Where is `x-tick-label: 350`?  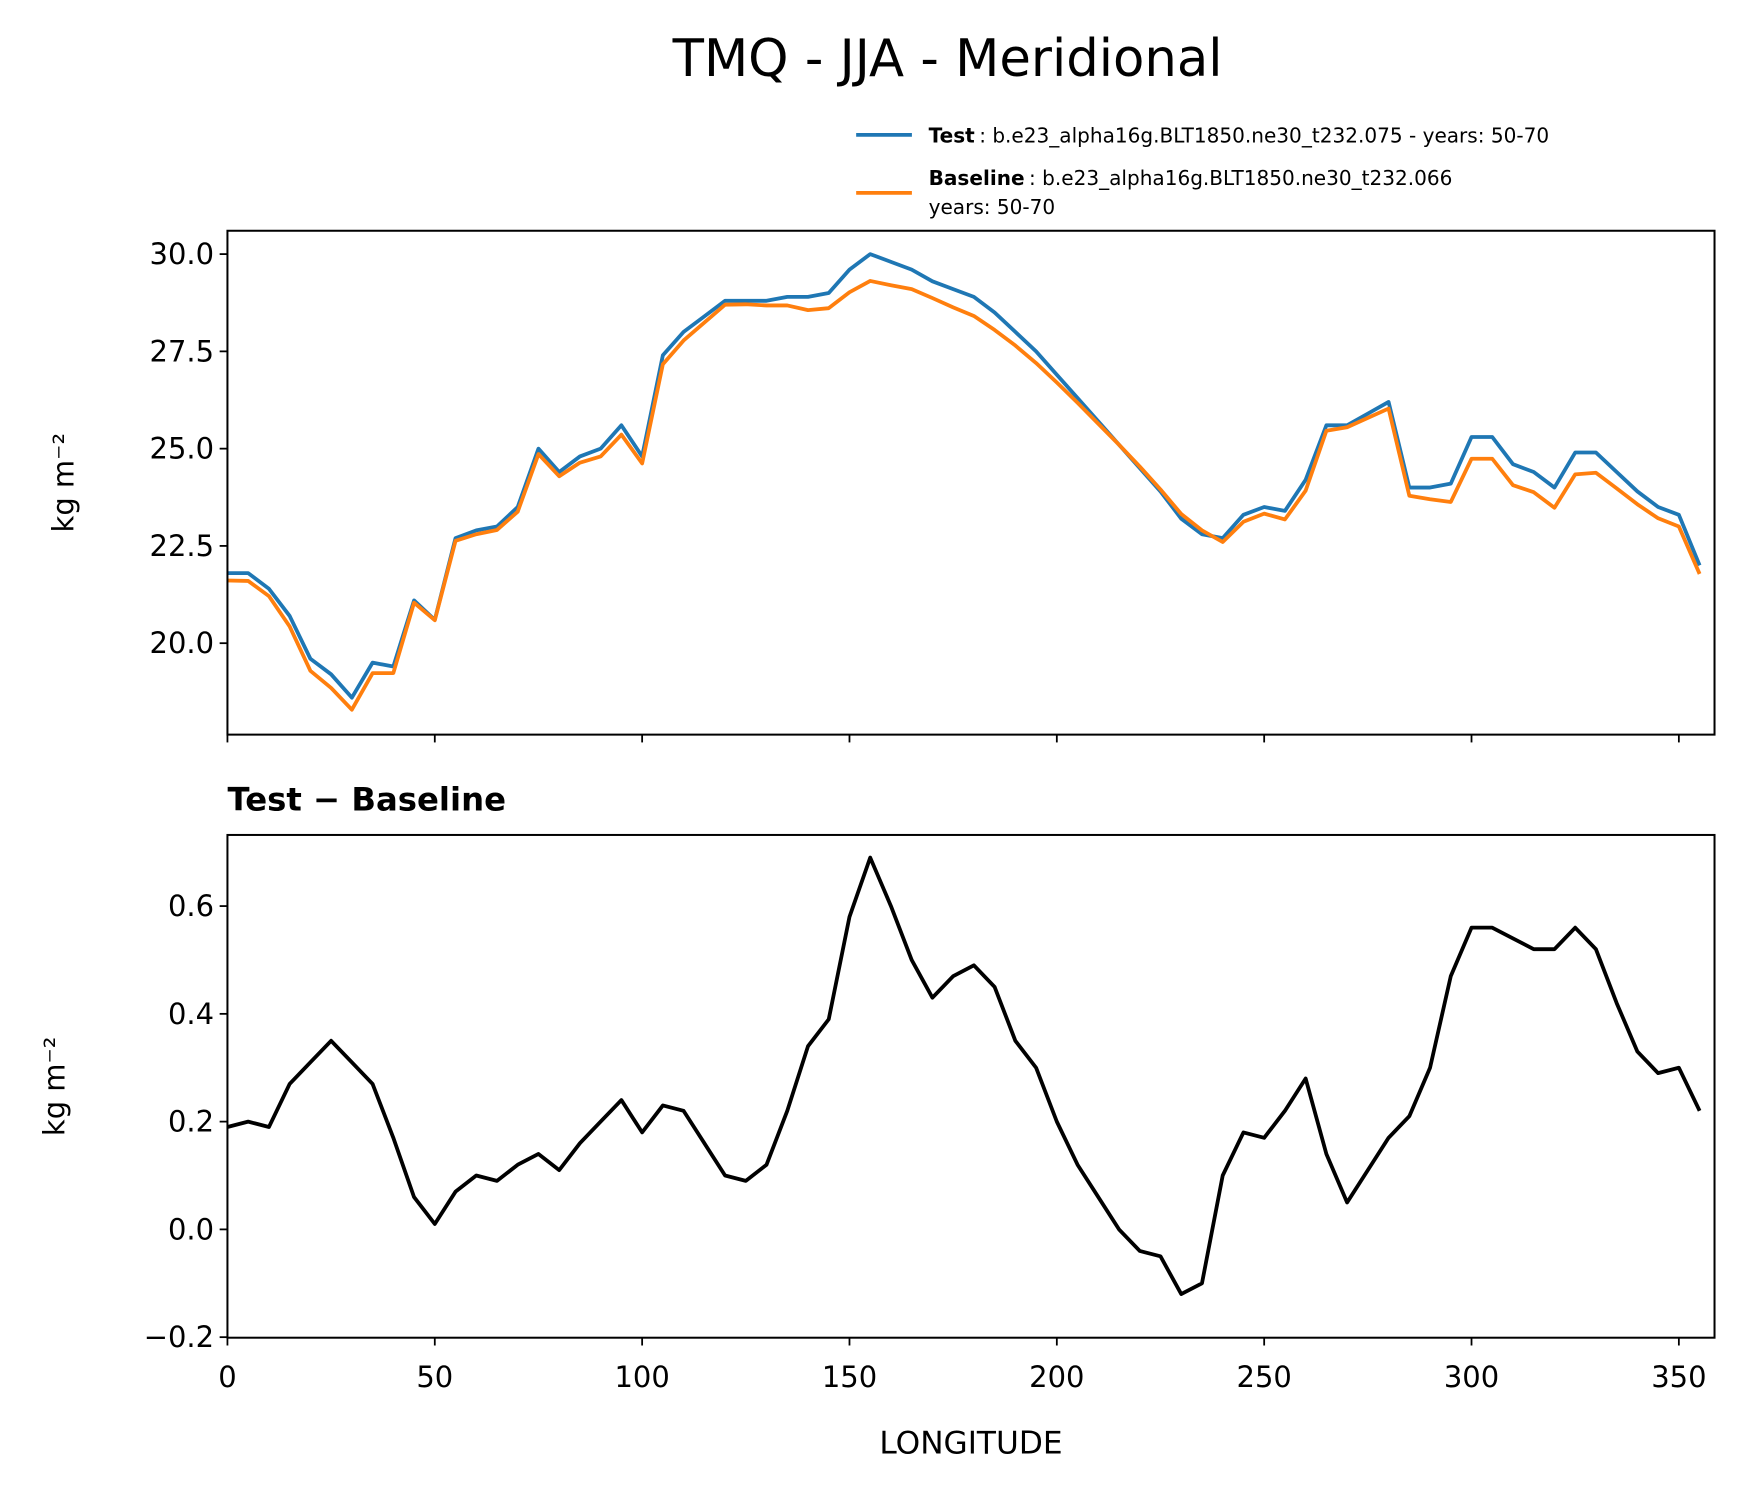 x-tick-label: 350 is located at coordinates (1678, 1377).